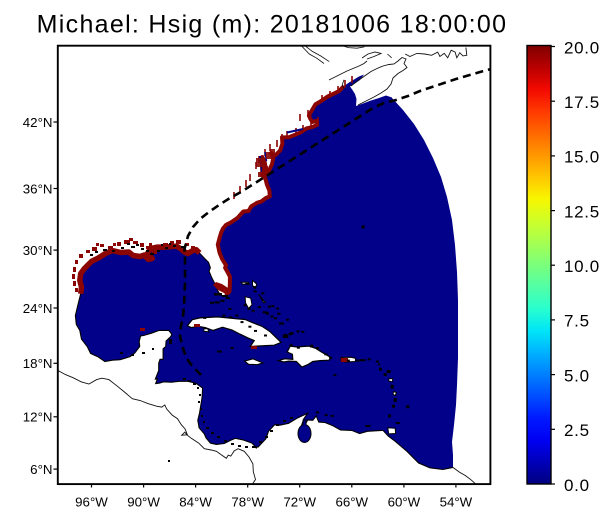  Describe the element at coordinates (195, 501) in the screenshot. I see `svg-text: 84°W` at that location.